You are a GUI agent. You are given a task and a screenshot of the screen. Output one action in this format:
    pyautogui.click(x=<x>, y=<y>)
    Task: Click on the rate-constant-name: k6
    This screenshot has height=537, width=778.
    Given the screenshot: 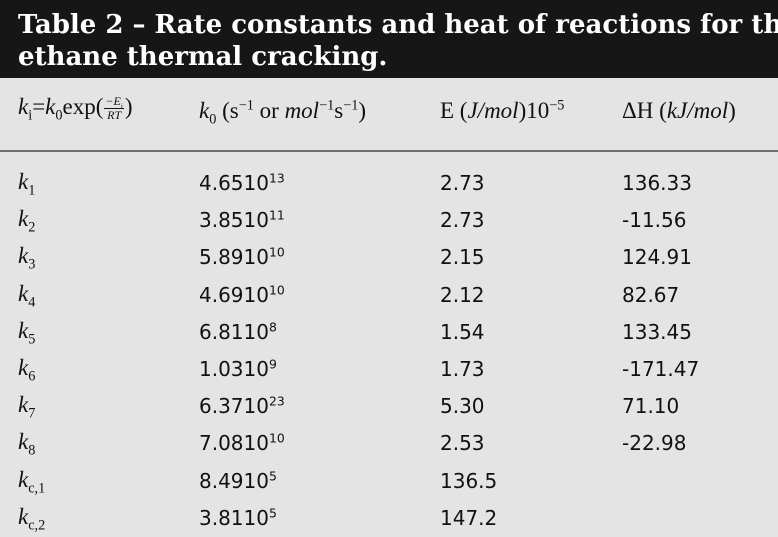 What is the action you would take?
    pyautogui.click(x=26, y=369)
    